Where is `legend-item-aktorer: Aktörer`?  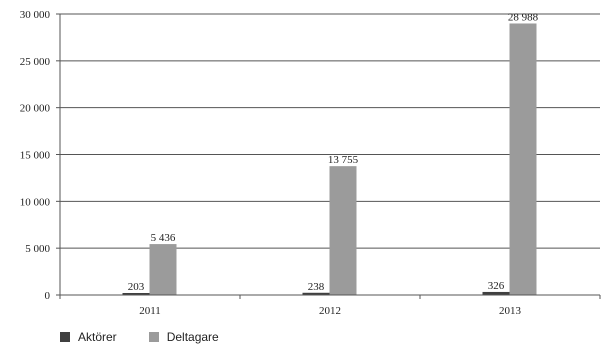
legend-item-aktorer: Aktörer is located at coordinates (88, 337).